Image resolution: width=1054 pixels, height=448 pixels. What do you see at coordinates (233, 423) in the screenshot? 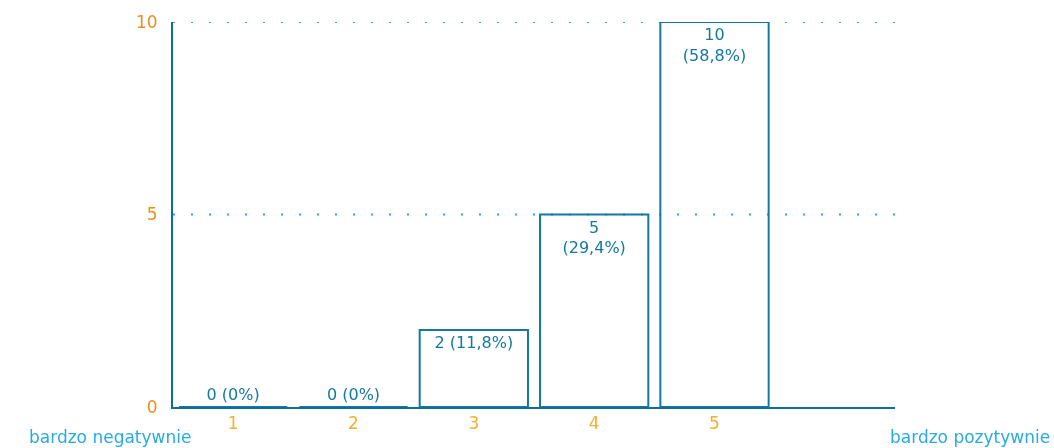
I see `x-tick-label: 1` at bounding box center [233, 423].